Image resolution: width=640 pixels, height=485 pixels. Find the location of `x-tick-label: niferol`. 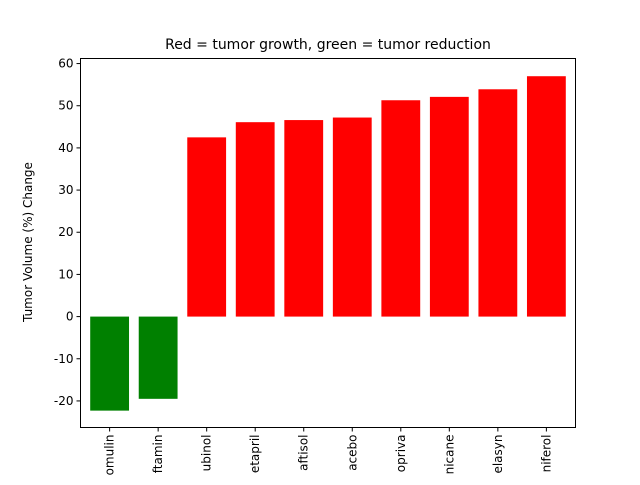

x-tick-label: niferol is located at coordinates (546, 454).